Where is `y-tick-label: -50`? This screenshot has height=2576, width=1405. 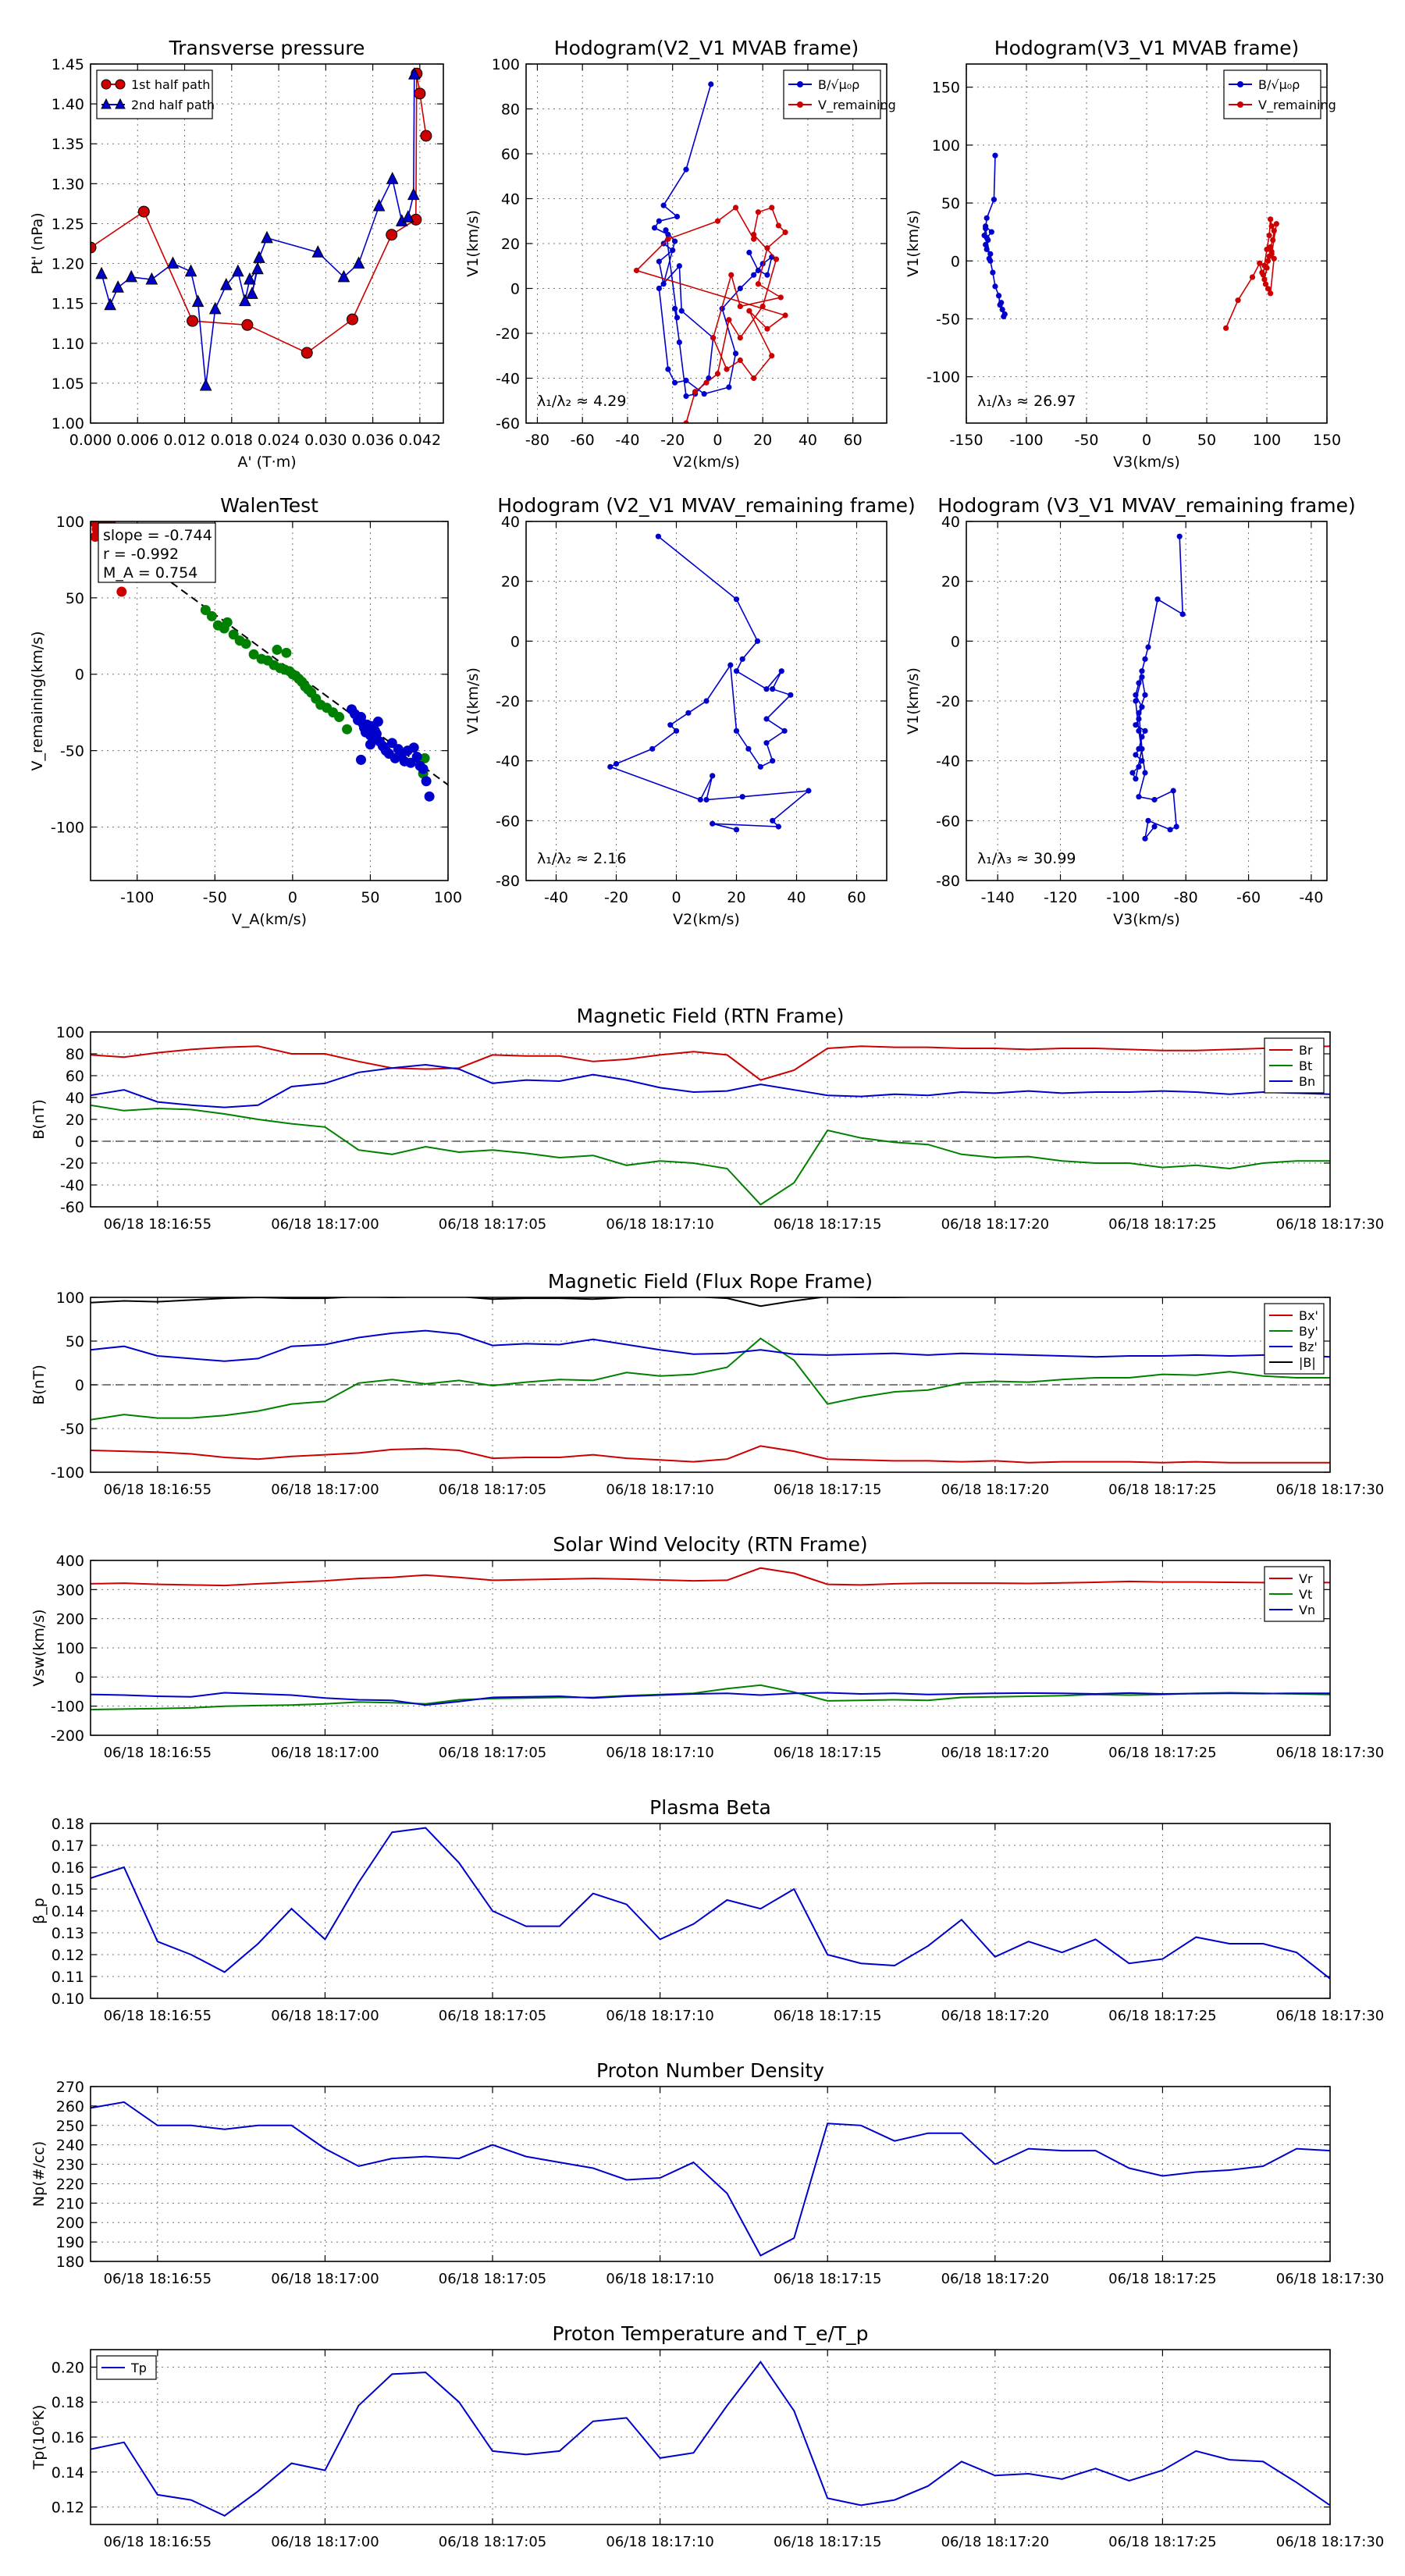
y-tick-label: -50 is located at coordinates (72, 751).